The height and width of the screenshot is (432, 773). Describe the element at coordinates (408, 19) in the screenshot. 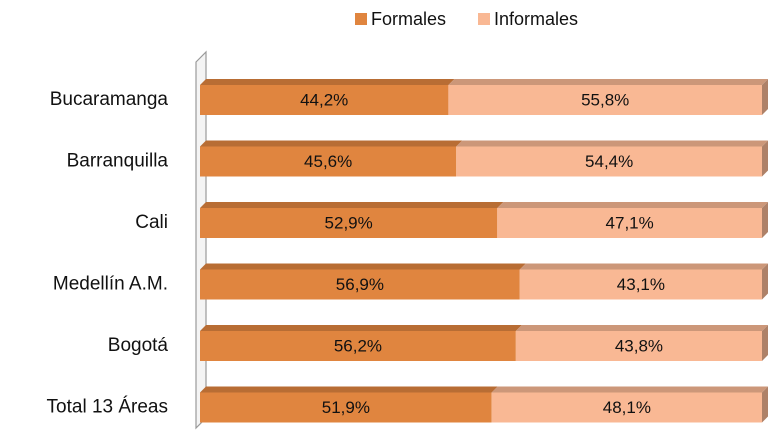

I see `legend-label: Formales` at that location.